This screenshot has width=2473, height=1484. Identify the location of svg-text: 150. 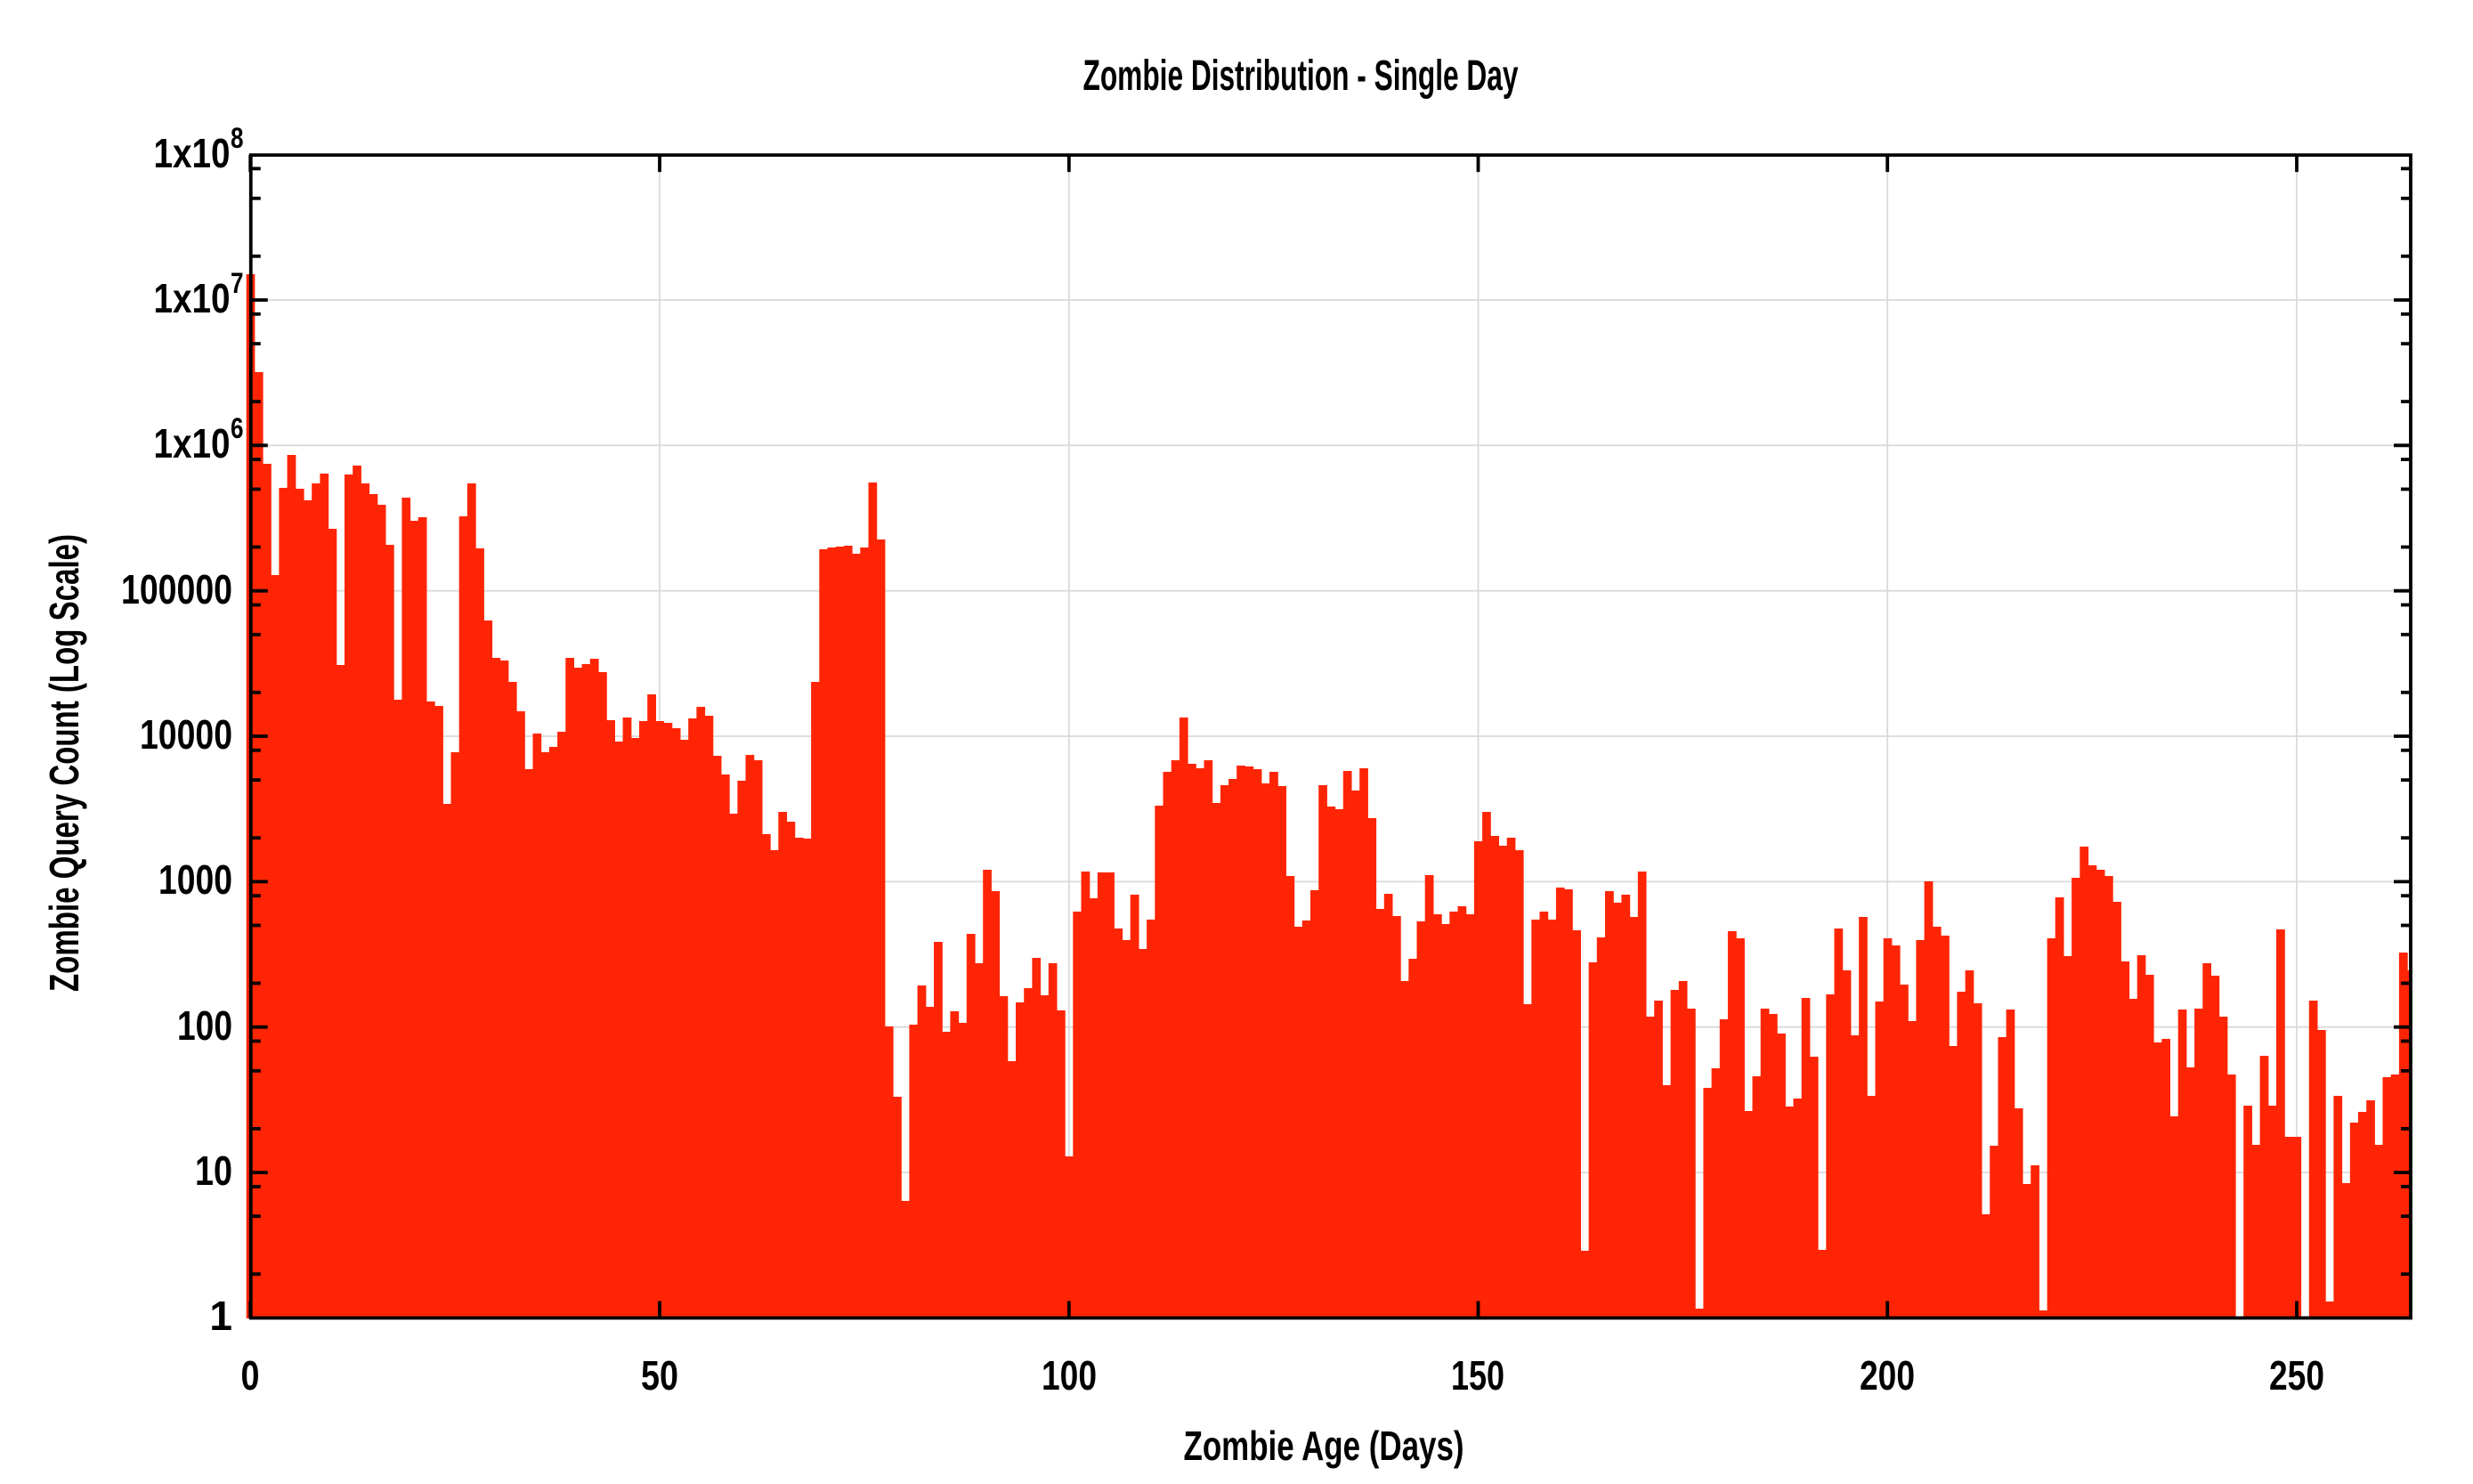
(1477, 1375).